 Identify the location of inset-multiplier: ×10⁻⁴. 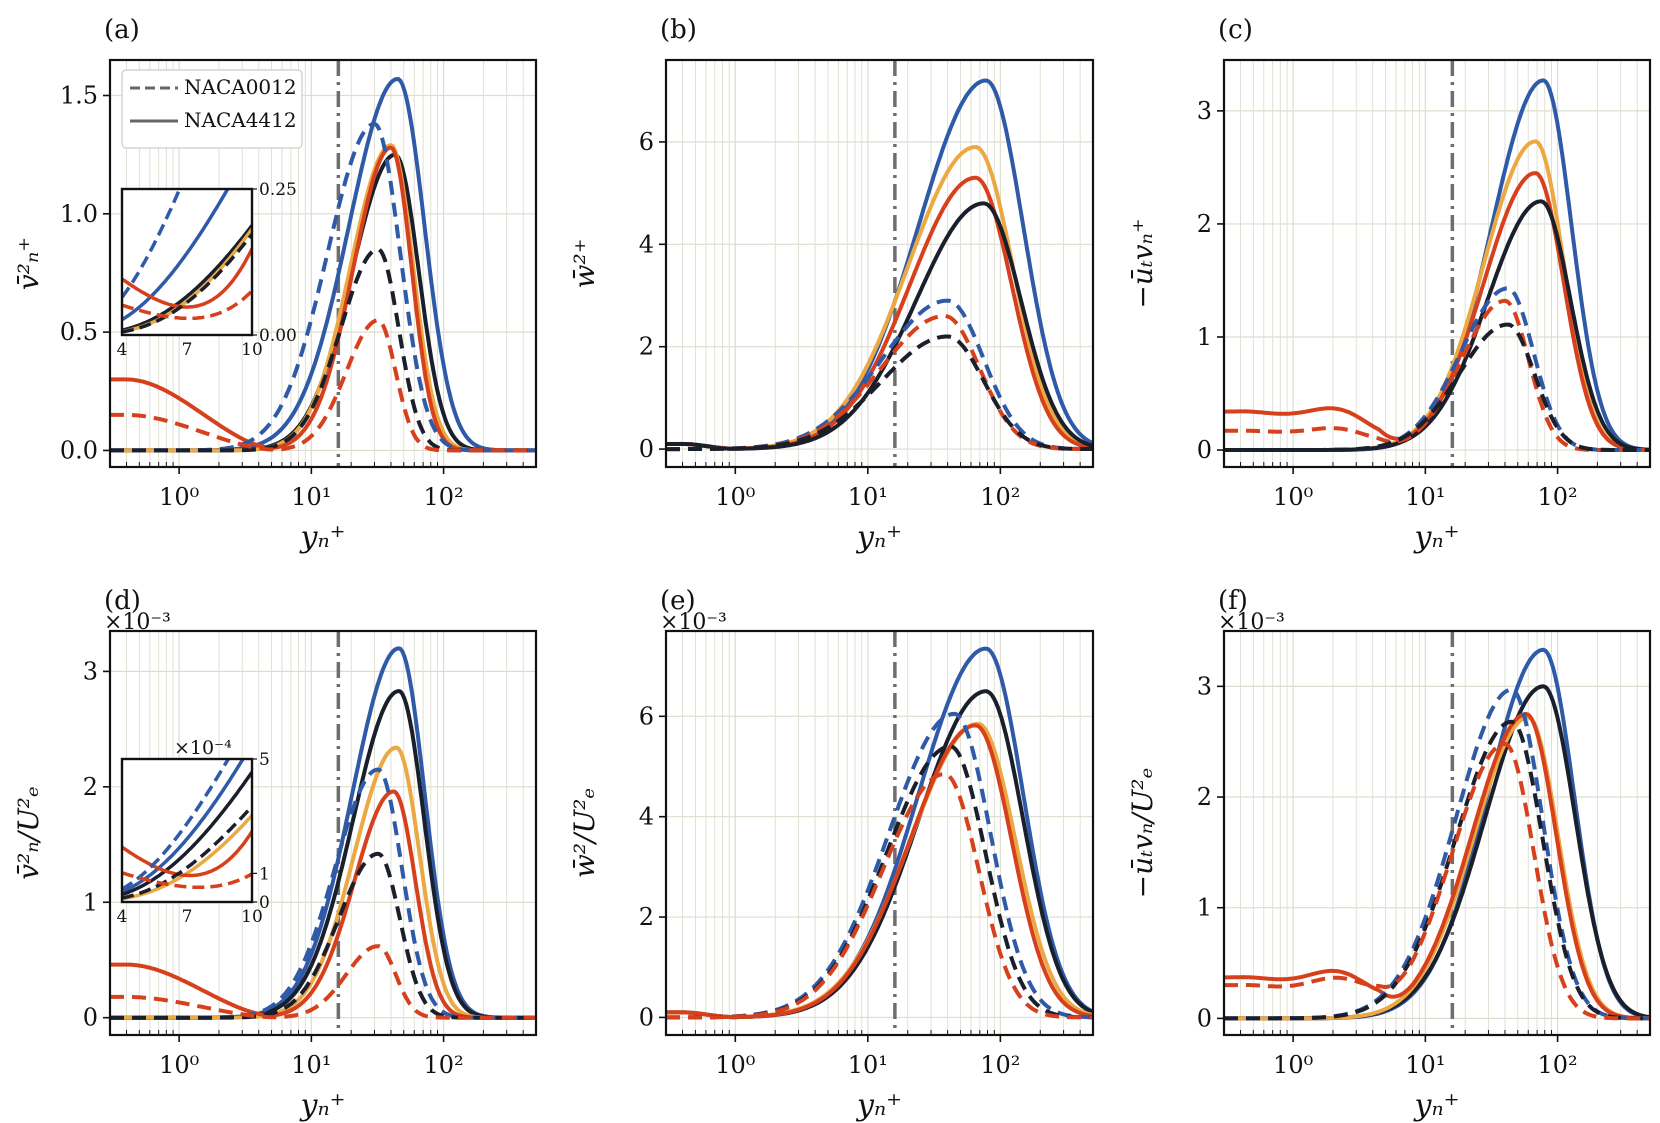
(203, 748).